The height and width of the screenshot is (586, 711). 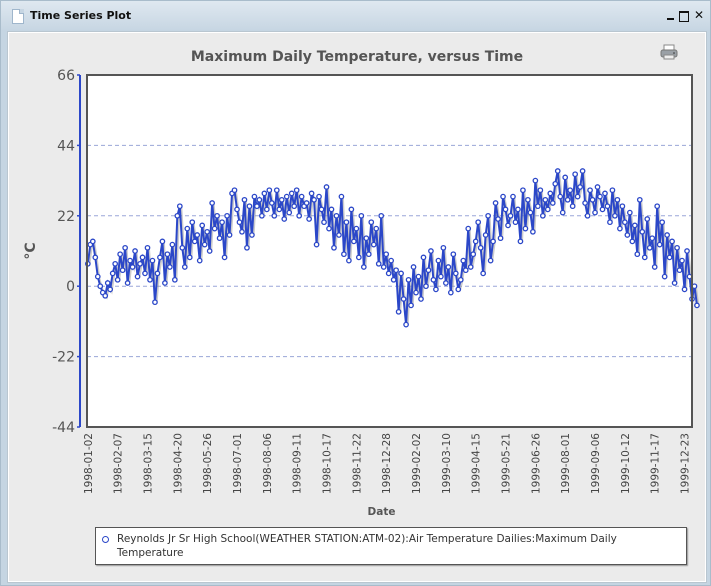 I want to click on svg-text: 66, so click(x=66, y=76).